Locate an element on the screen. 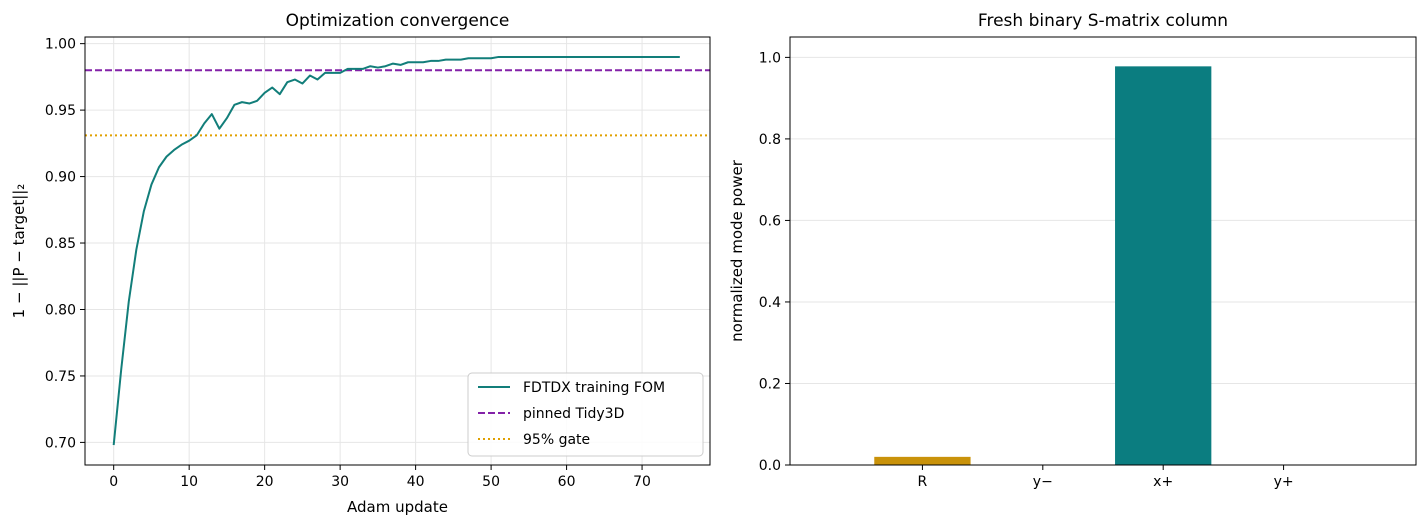  right-y-tick-label: 0.4 is located at coordinates (770, 303).